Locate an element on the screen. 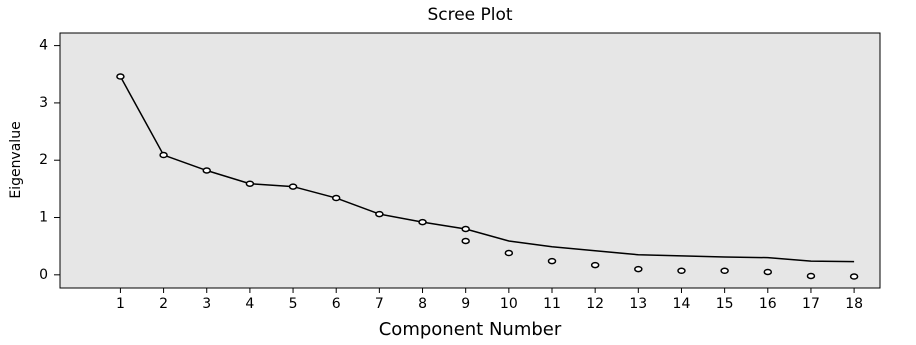  y-tick-label: 0 is located at coordinates (43, 275).